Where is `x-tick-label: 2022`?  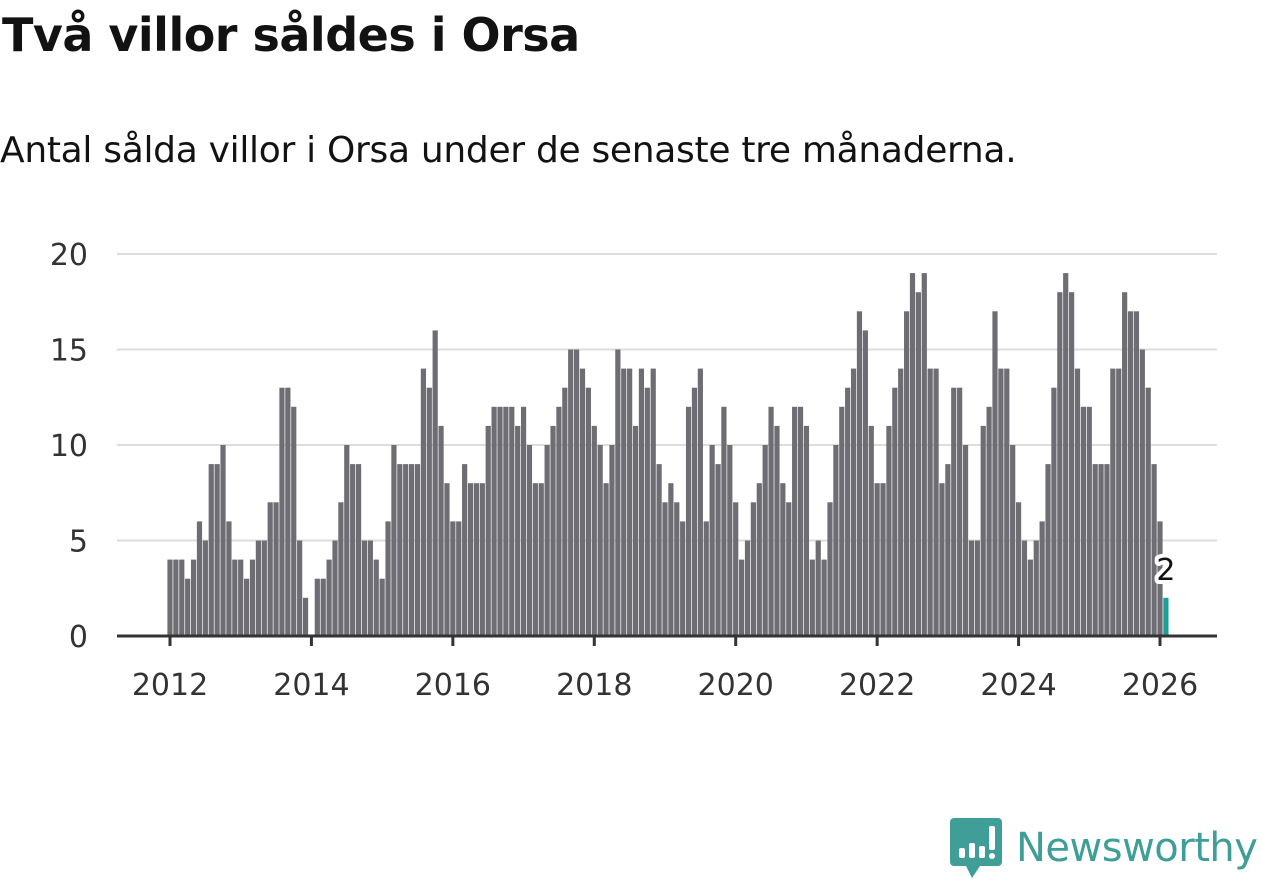
x-tick-label: 2022 is located at coordinates (877, 685).